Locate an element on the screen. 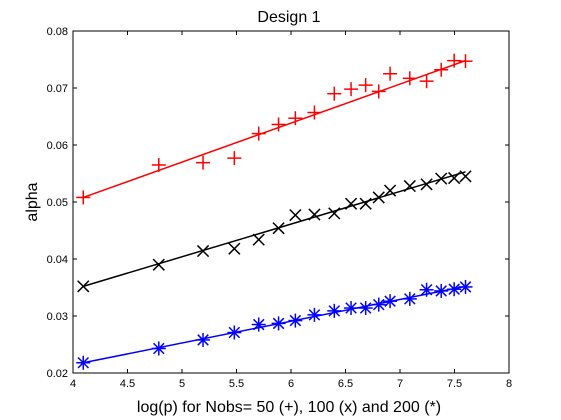  y-tick-label: 0.05 is located at coordinates (57, 203).